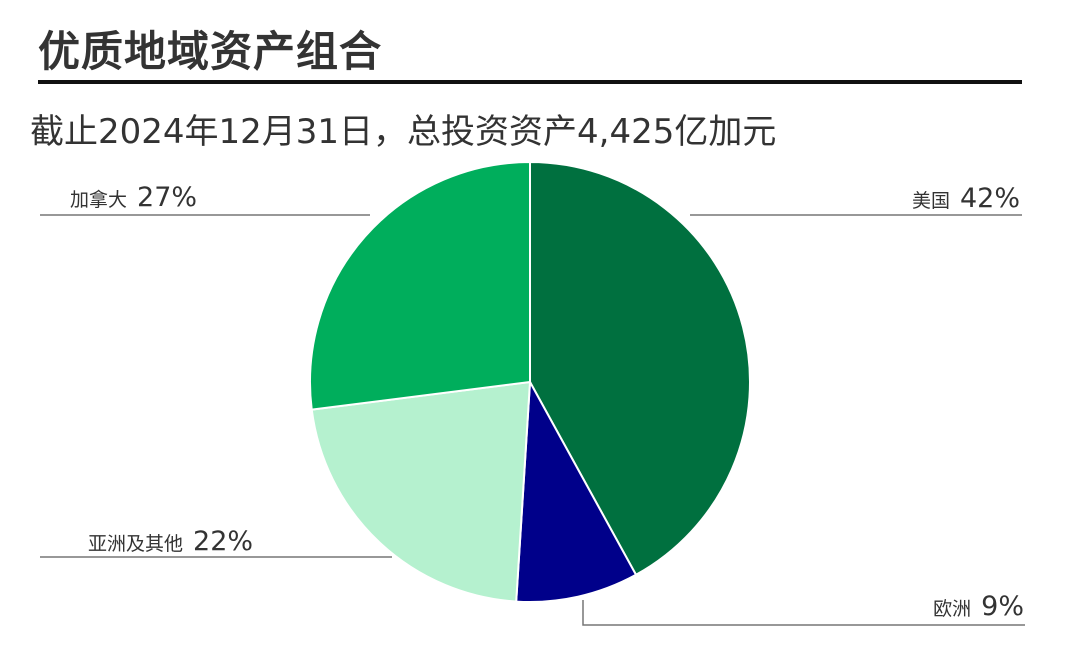 The width and height of the screenshot is (1080, 653). Describe the element at coordinates (952, 609) in the screenshot. I see `slice-name: 欧洲` at that location.